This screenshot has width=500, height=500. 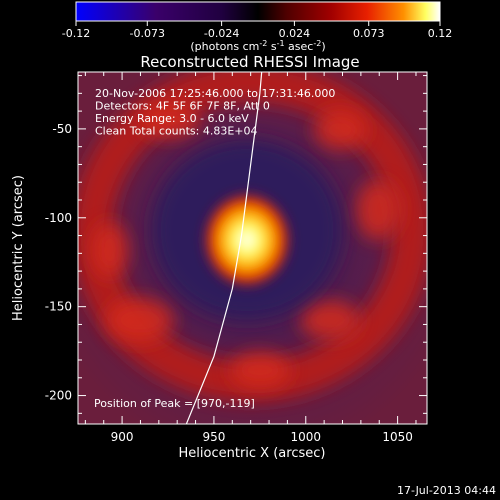 What do you see at coordinates (295, 33) in the screenshot?
I see `colorbar-tick-label: 0.024` at bounding box center [295, 33].